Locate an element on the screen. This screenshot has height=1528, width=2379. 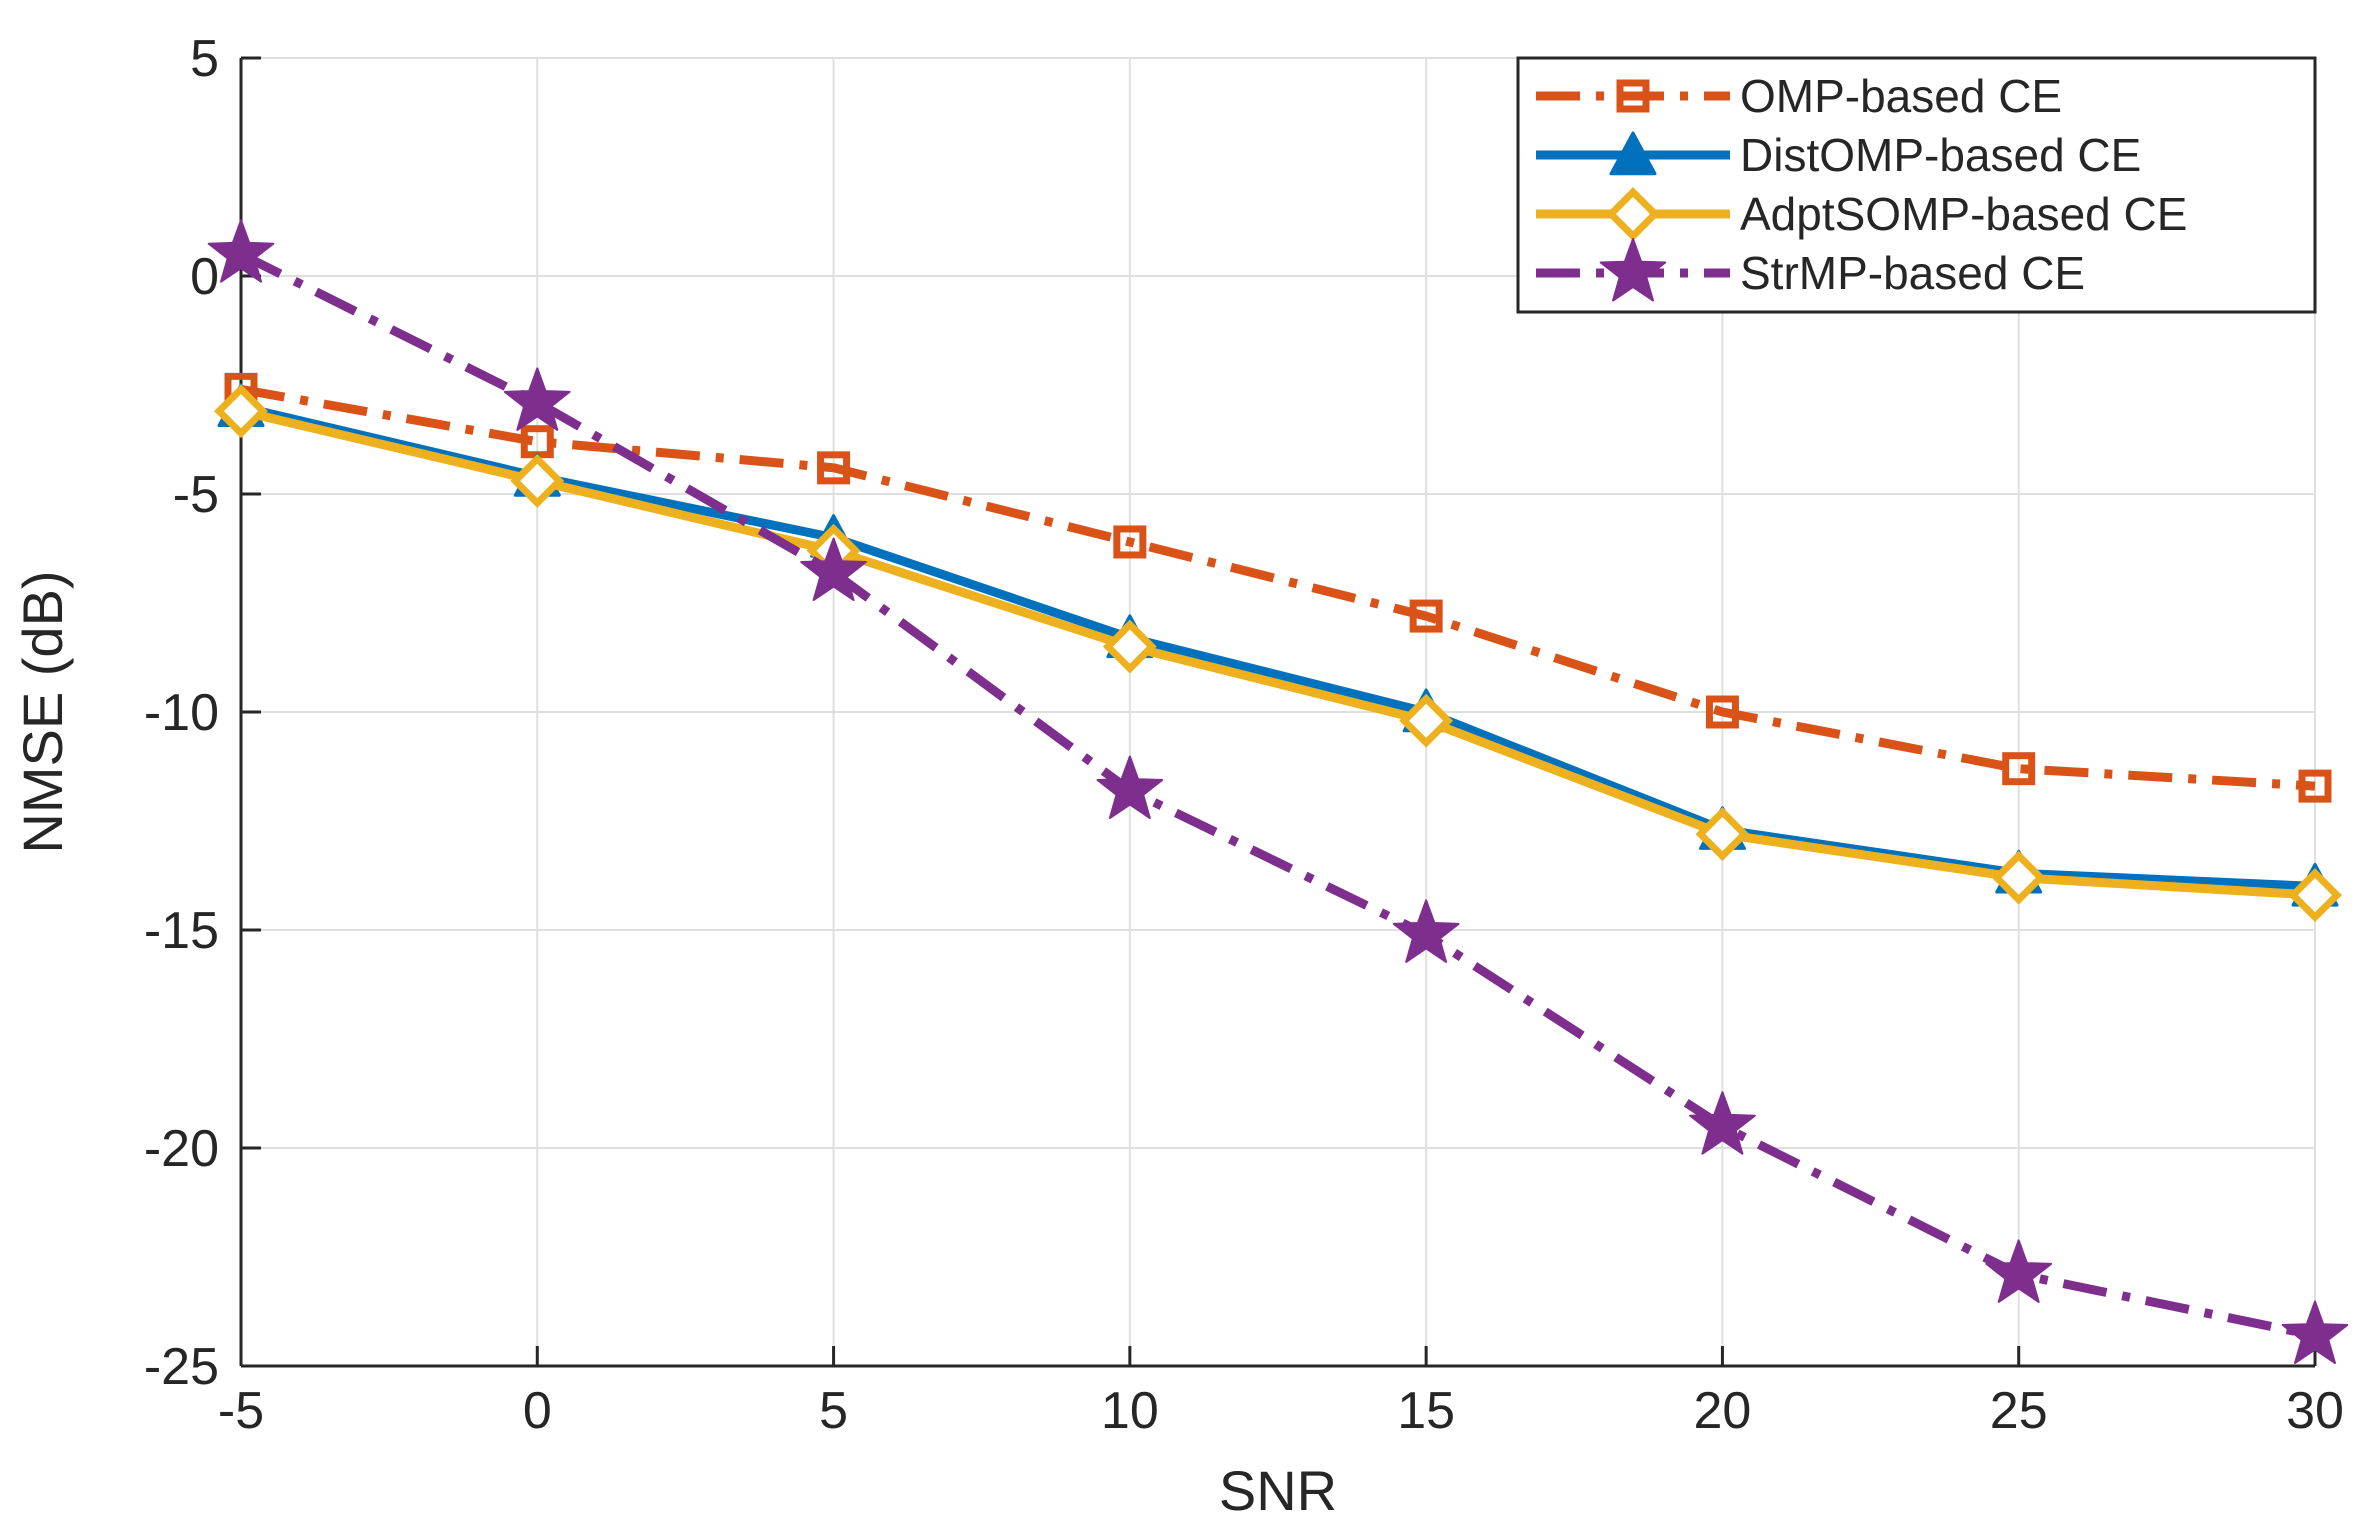
legend-item: DistOMP-based CE is located at coordinates (1838, 155).